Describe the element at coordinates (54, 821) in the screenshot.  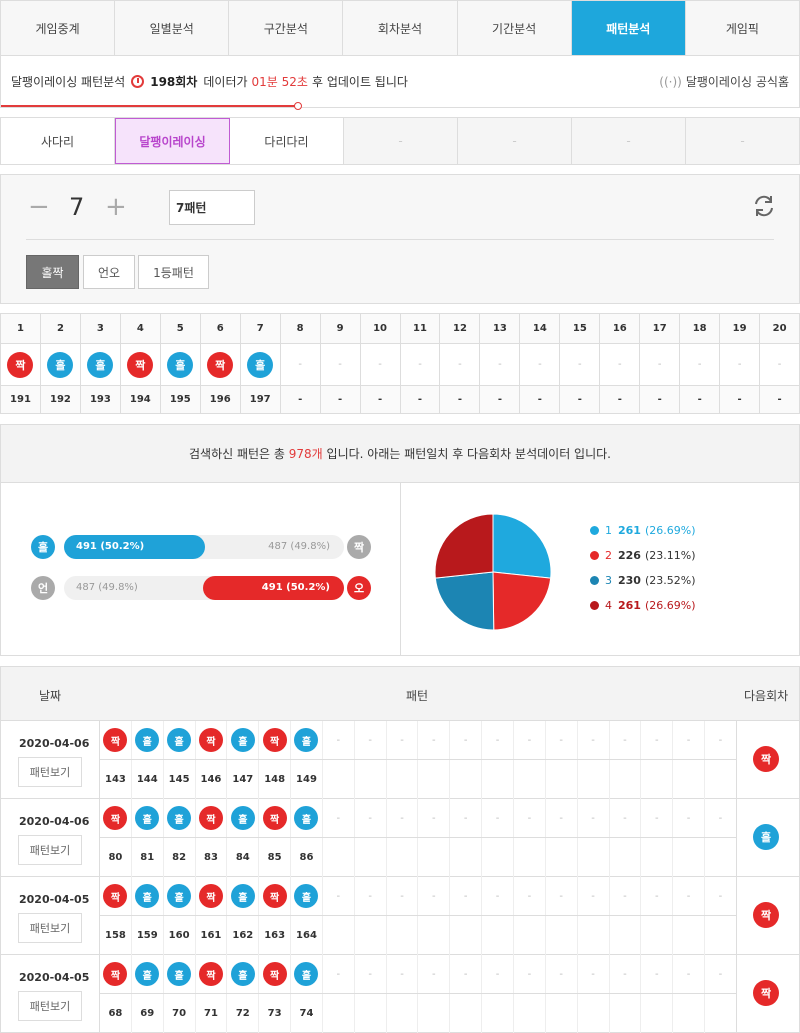
I see `history-date: 2020-04-06` at that location.